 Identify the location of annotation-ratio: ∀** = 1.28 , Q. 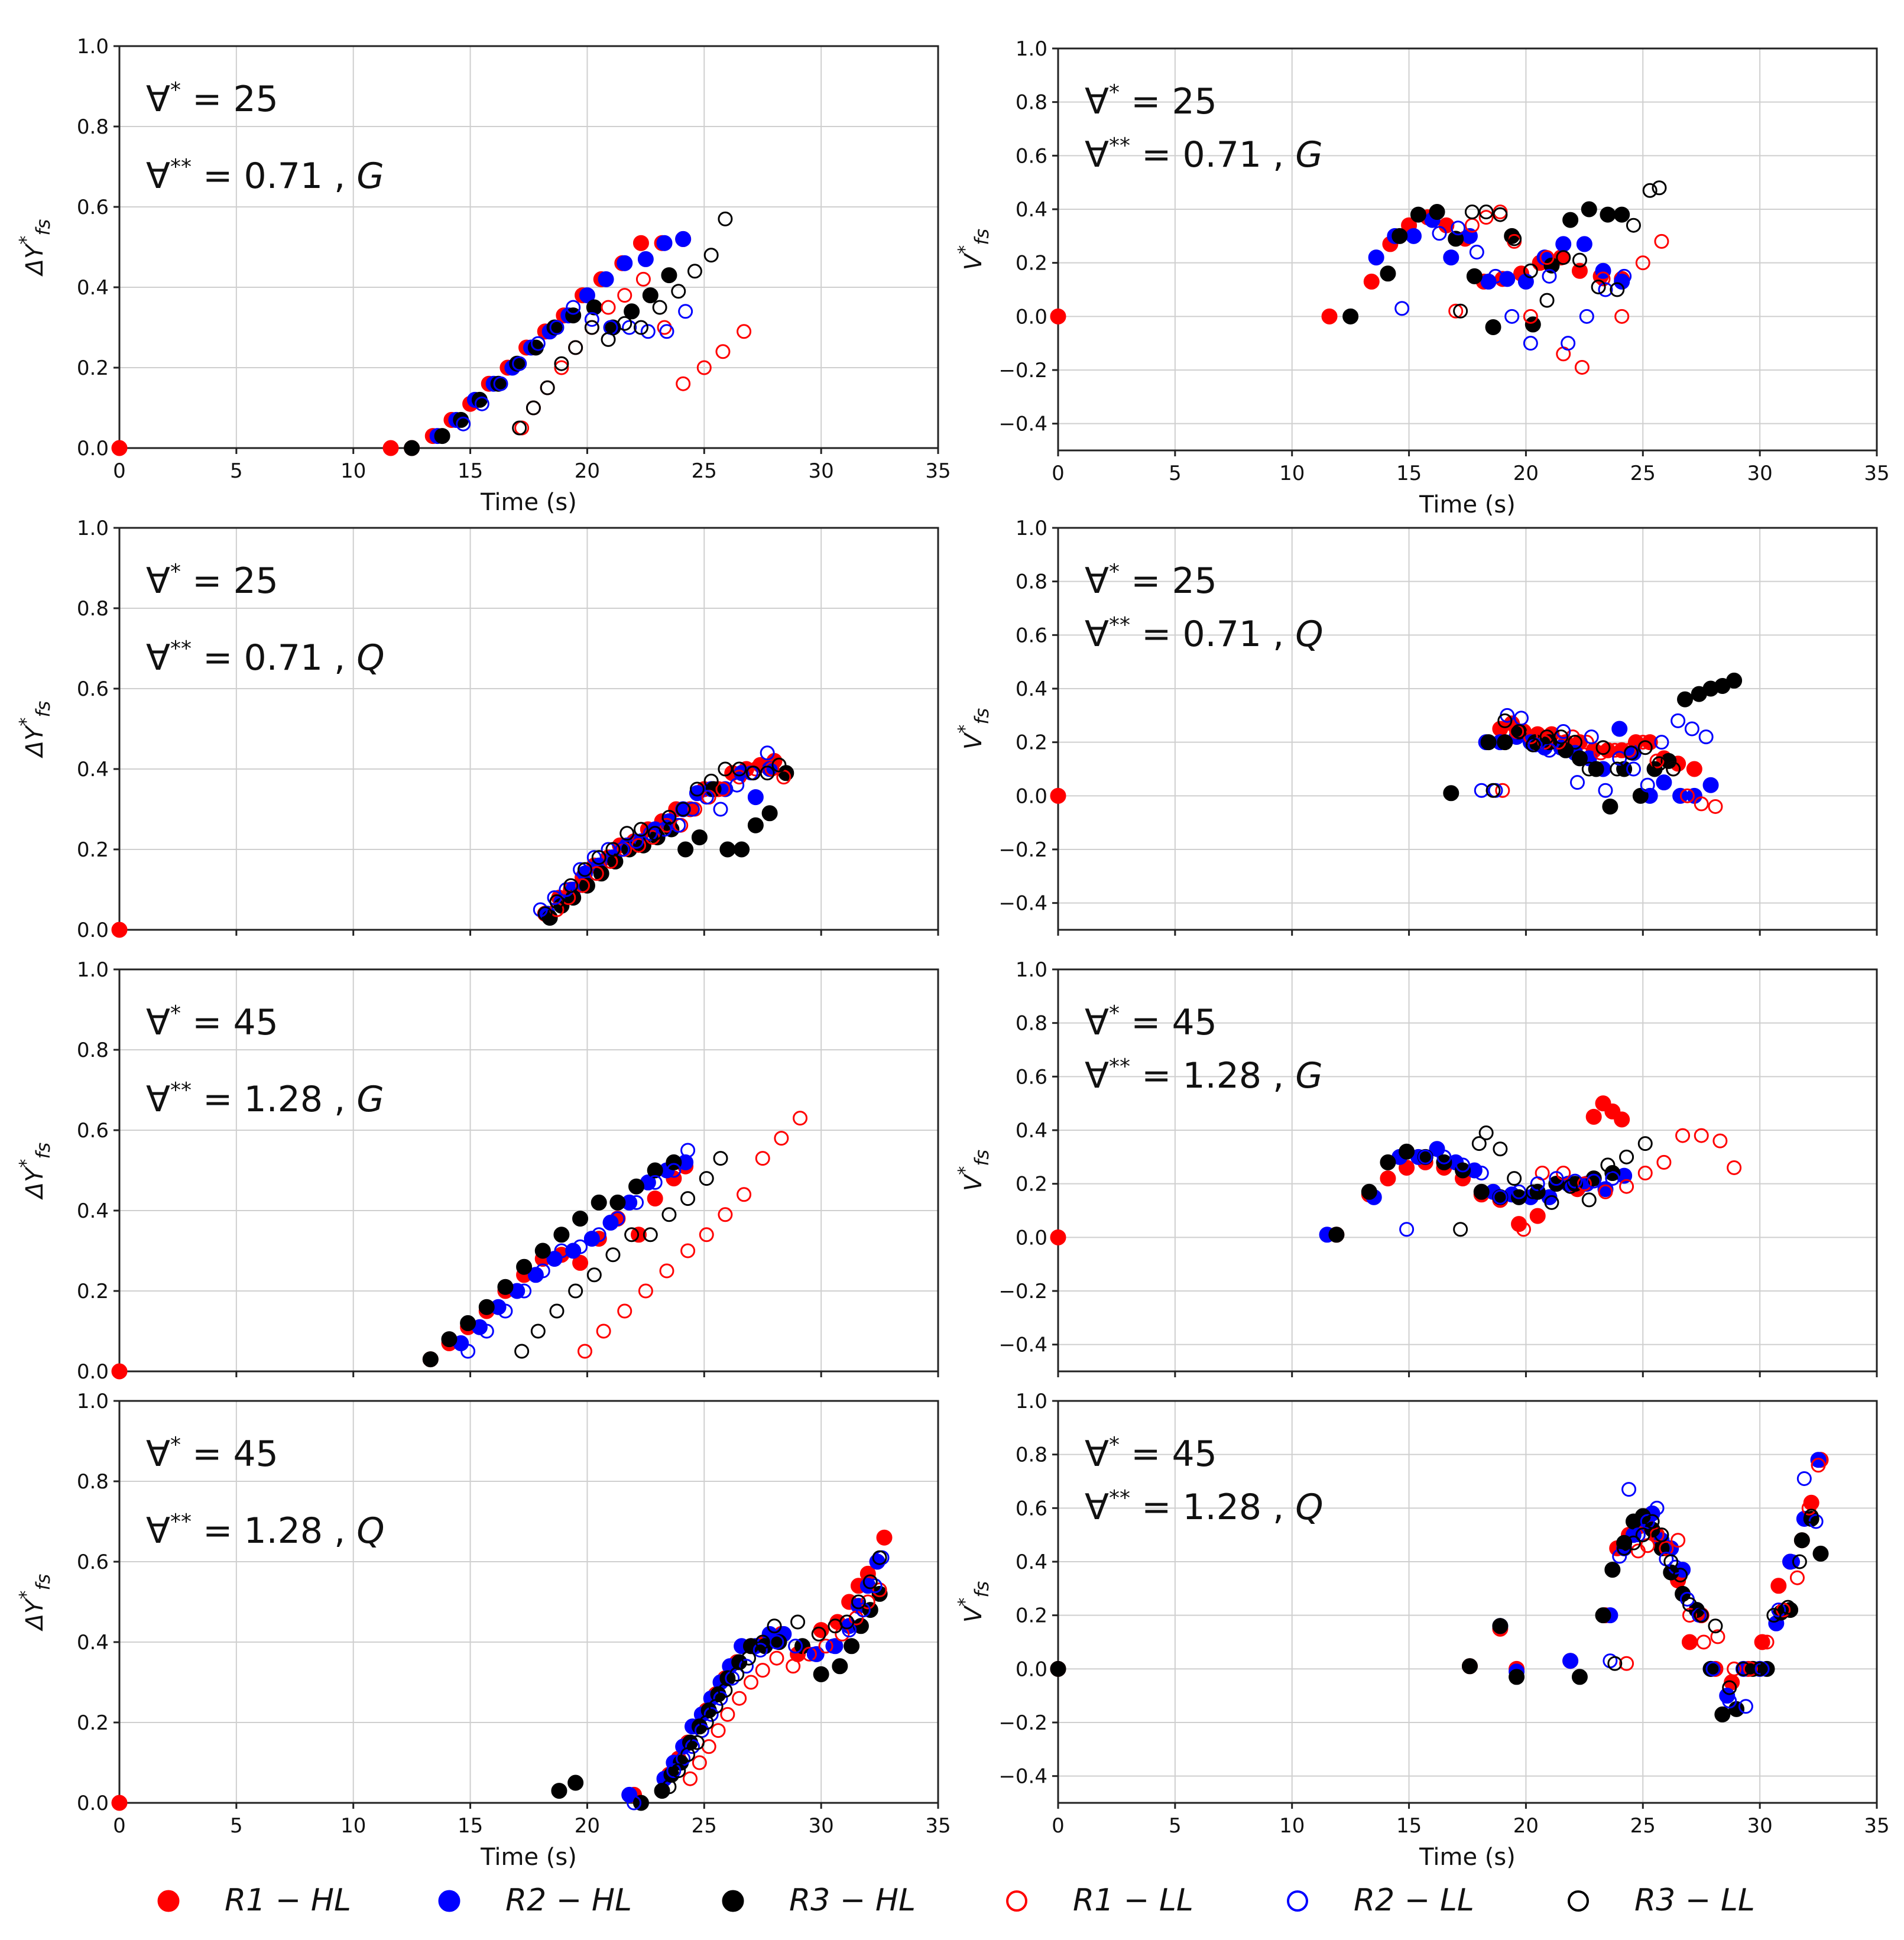
(265, 1531).